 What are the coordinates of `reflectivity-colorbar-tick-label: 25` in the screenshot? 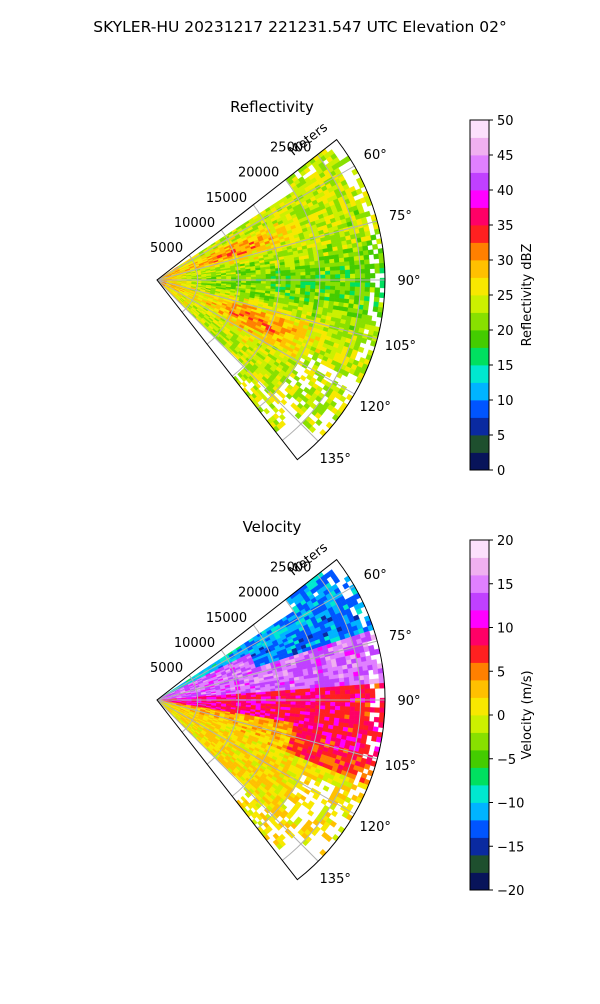 It's located at (505, 296).